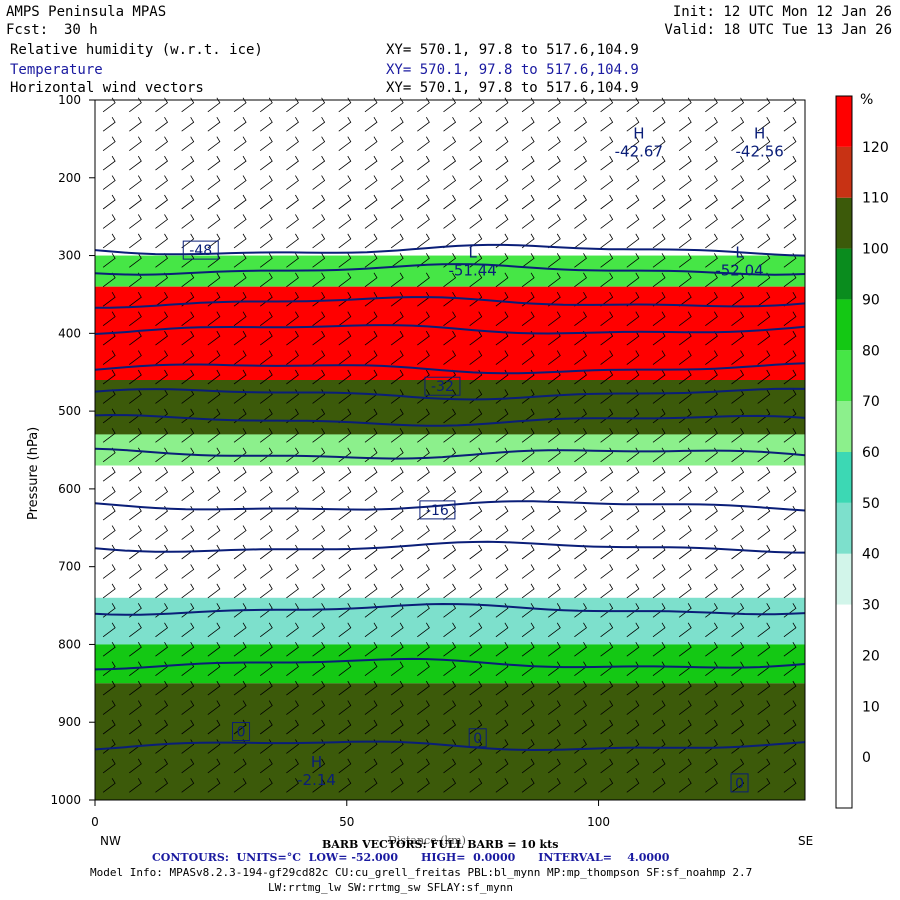  I want to click on x-end-right-label: SE, so click(806, 841).